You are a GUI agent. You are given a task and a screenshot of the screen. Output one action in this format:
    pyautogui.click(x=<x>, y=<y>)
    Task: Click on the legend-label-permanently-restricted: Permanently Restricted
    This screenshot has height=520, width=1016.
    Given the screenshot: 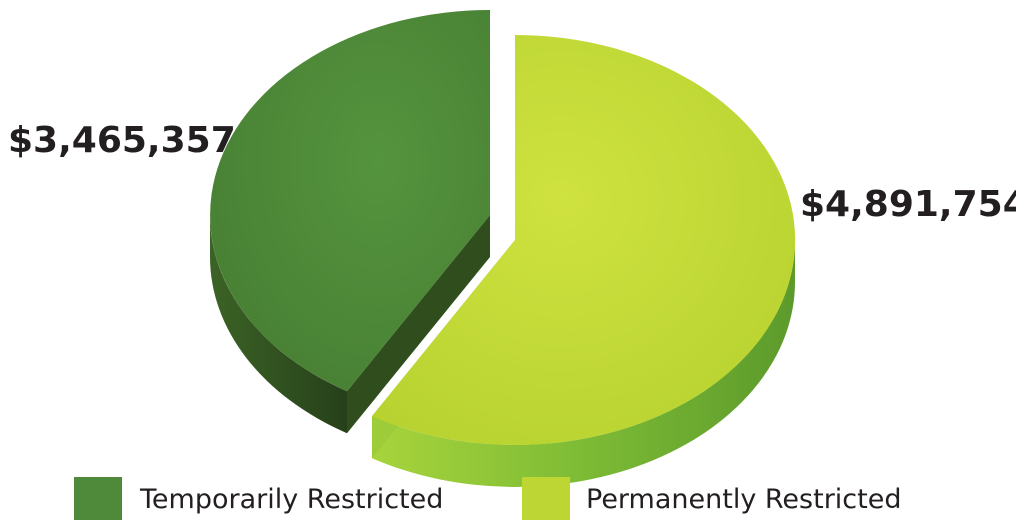 What is the action you would take?
    pyautogui.click(x=744, y=499)
    